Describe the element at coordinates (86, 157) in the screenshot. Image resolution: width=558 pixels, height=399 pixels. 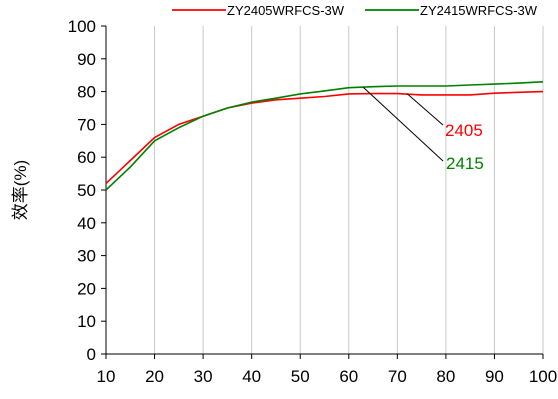
I see `y-tick-label: 60` at that location.